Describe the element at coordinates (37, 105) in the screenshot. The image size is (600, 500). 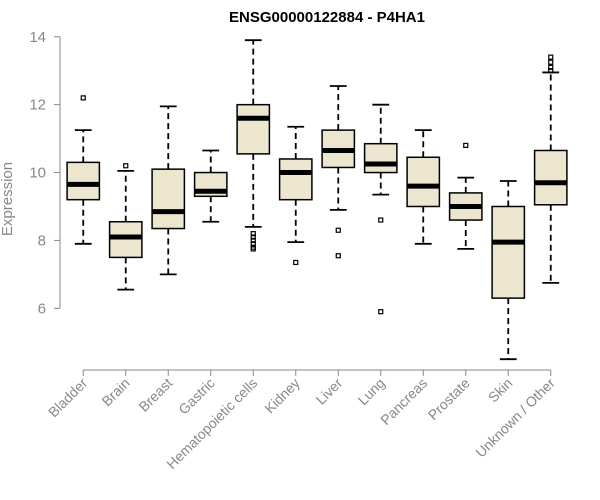
I see `y-tick-label: 12` at that location.